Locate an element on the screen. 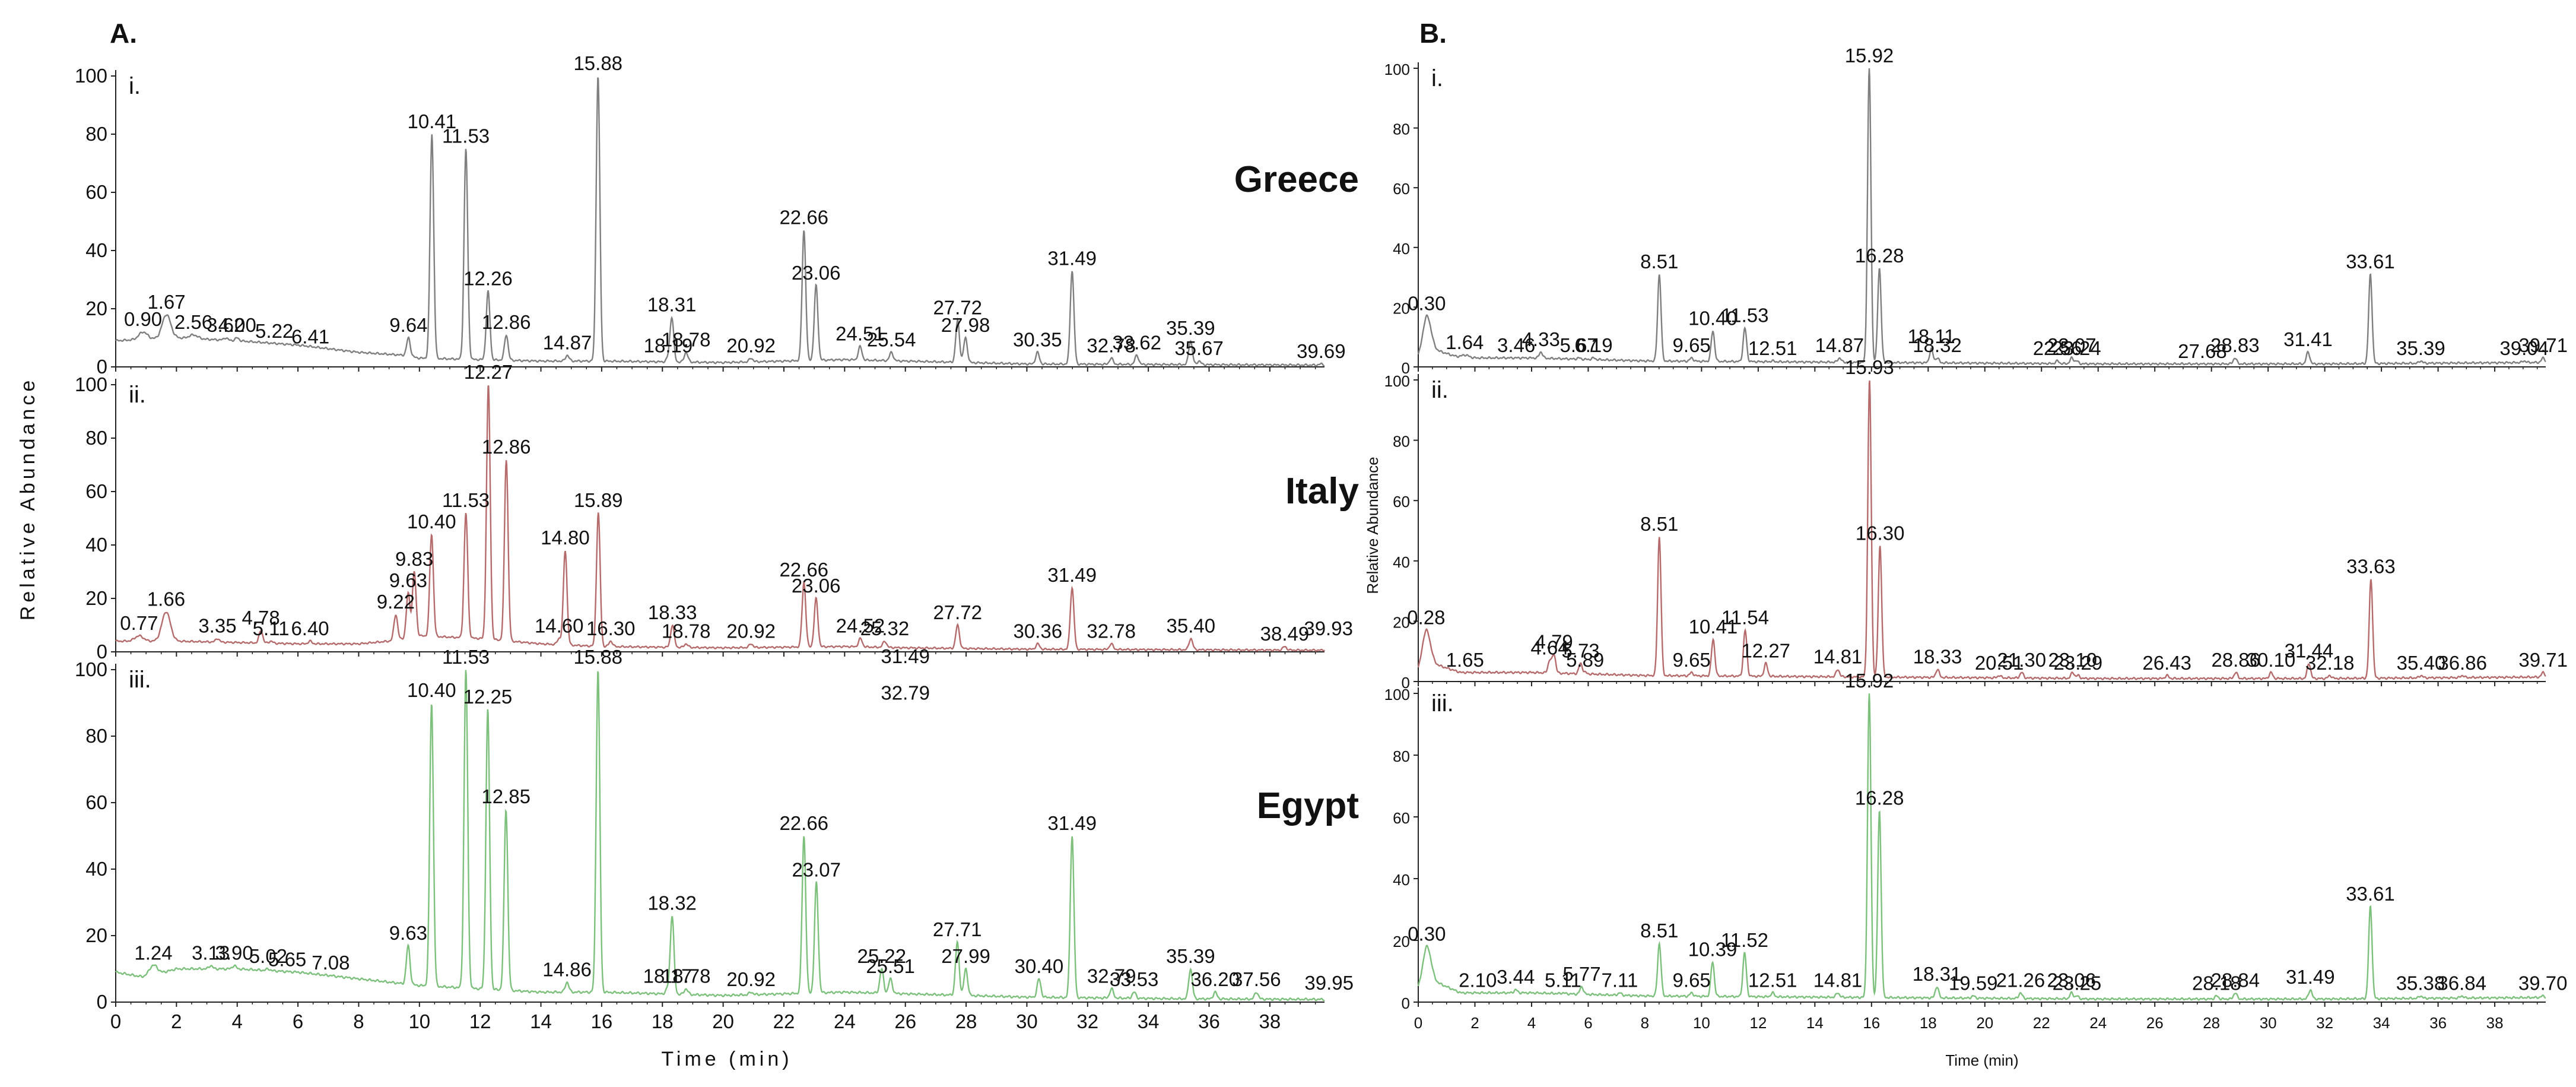 Image resolution: width=2576 pixels, height=1087 pixels. peak-label: 12.25 is located at coordinates (488, 697).